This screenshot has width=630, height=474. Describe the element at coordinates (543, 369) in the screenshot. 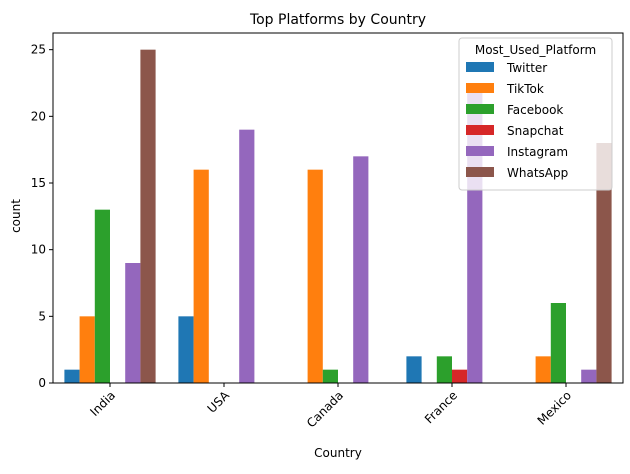

I see `bar-tiktok-mexico` at that location.